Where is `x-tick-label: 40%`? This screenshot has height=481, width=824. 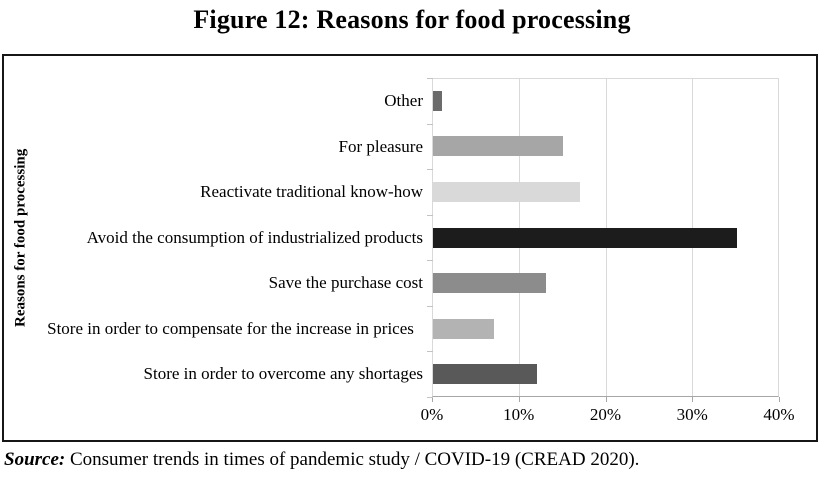 x-tick-label: 40% is located at coordinates (779, 414).